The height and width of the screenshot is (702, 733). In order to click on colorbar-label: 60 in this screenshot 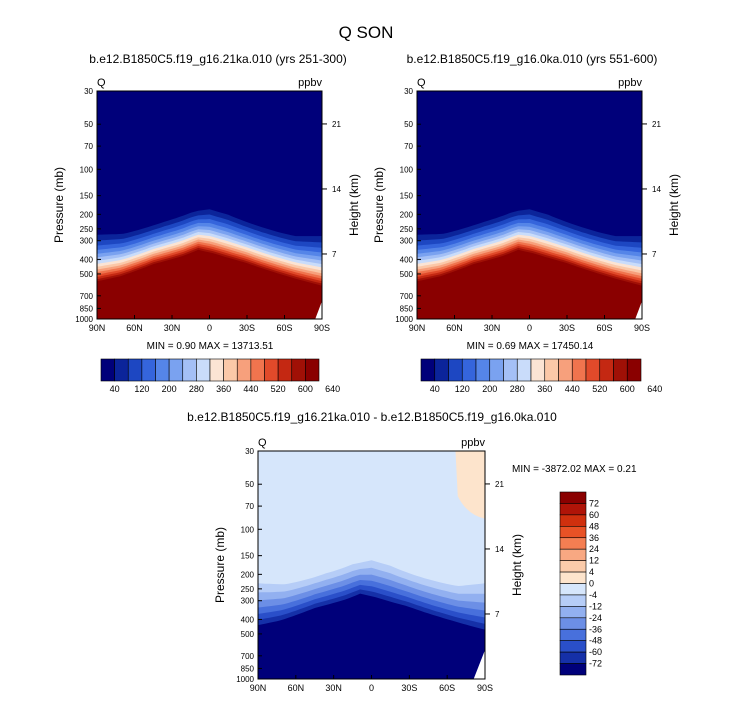, I will do `click(594, 515)`.